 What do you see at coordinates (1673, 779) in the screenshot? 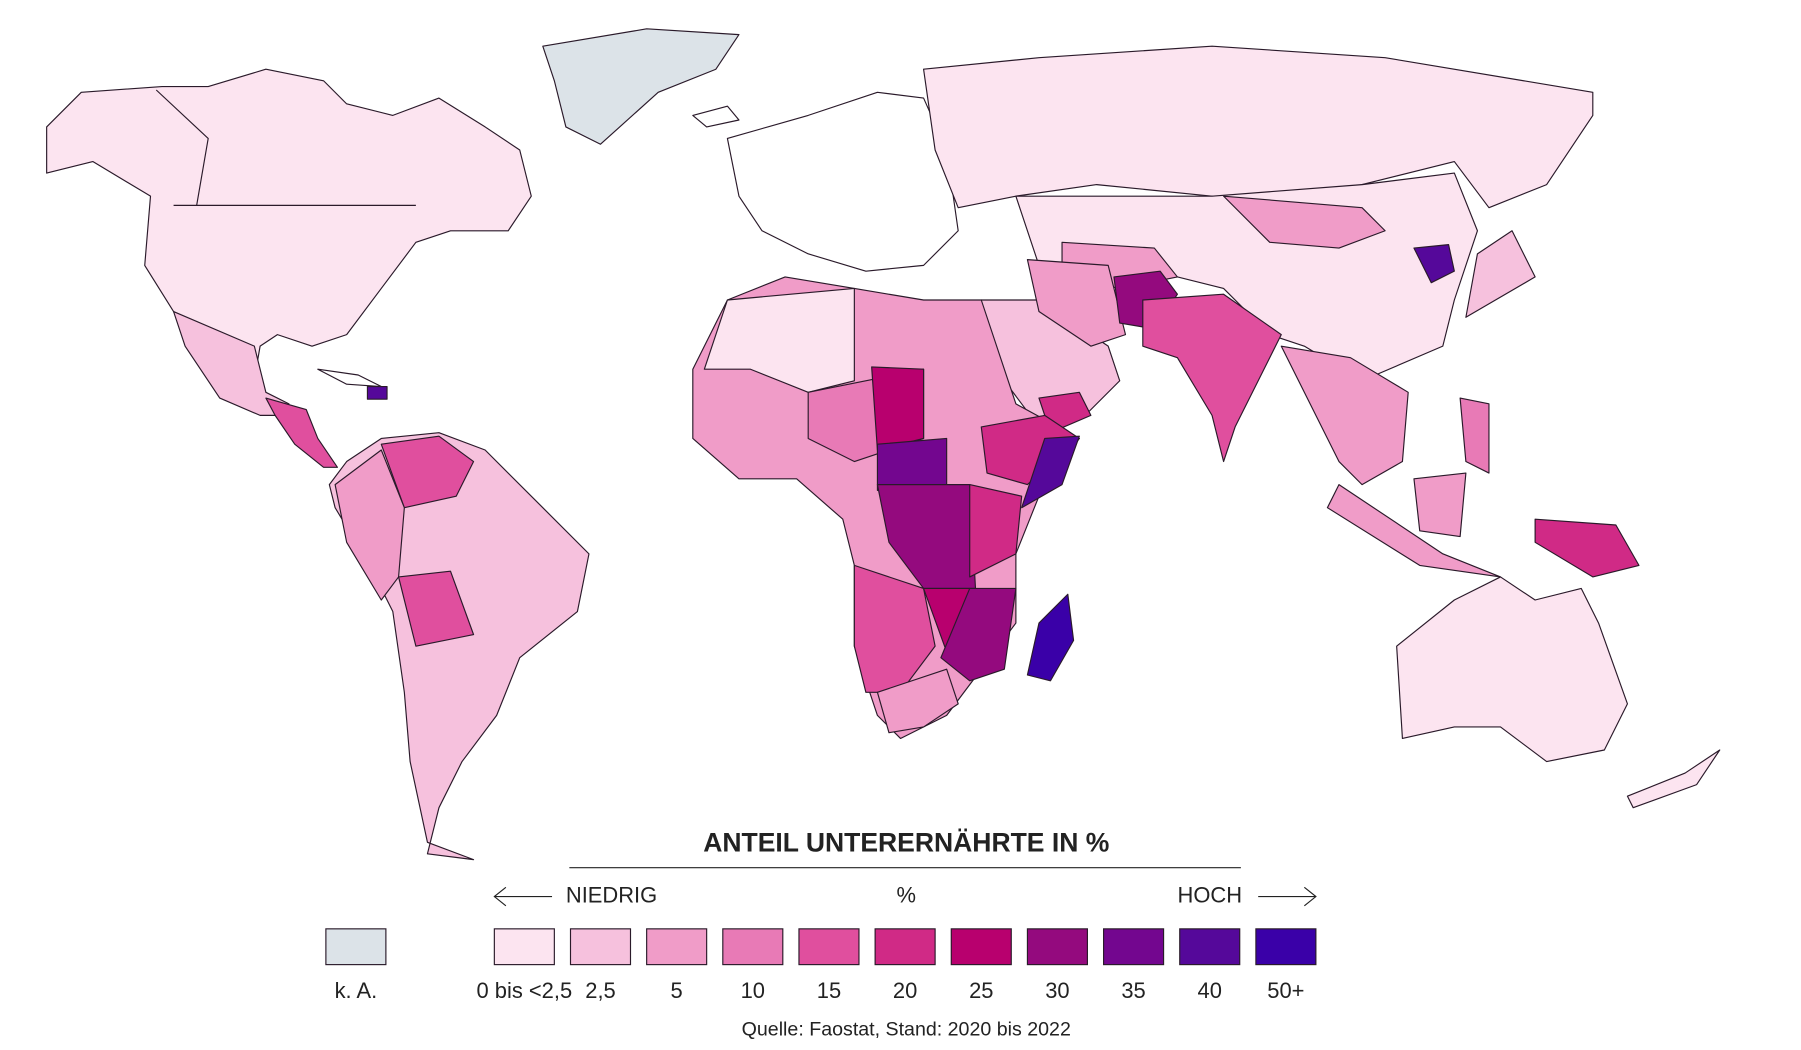
I see `new-zealand` at bounding box center [1673, 779].